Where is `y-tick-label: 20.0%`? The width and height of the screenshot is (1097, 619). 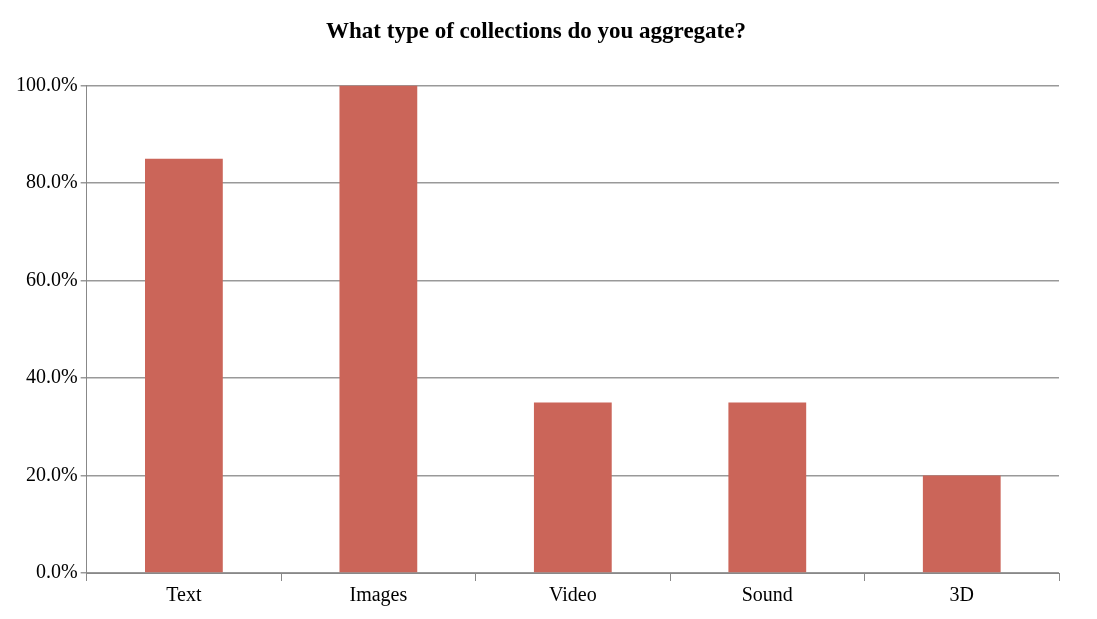 y-tick-label: 20.0% is located at coordinates (51, 473).